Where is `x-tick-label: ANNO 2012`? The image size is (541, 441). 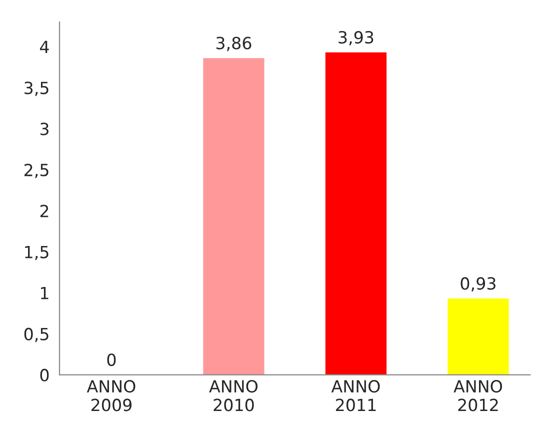
x-tick-label: ANNO 2012 is located at coordinates (478, 396).